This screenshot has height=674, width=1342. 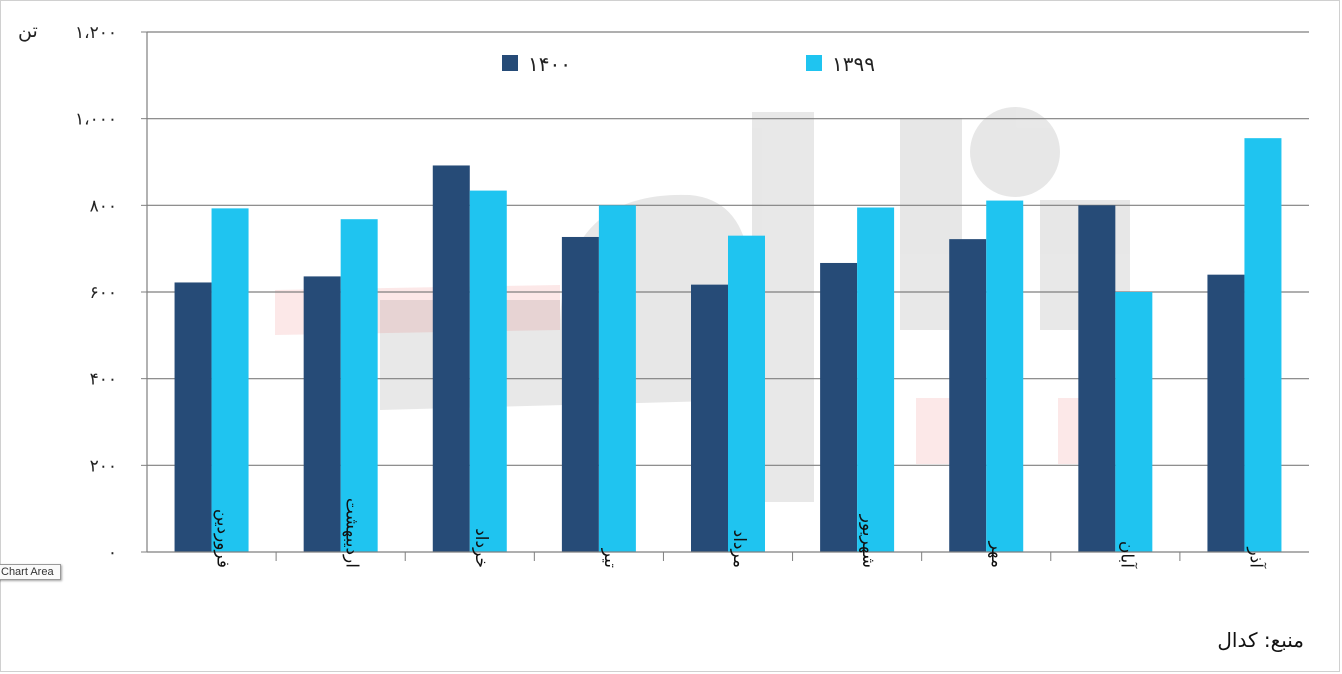 What do you see at coordinates (997, 554) in the screenshot?
I see `x-category-label-6: مهر` at bounding box center [997, 554].